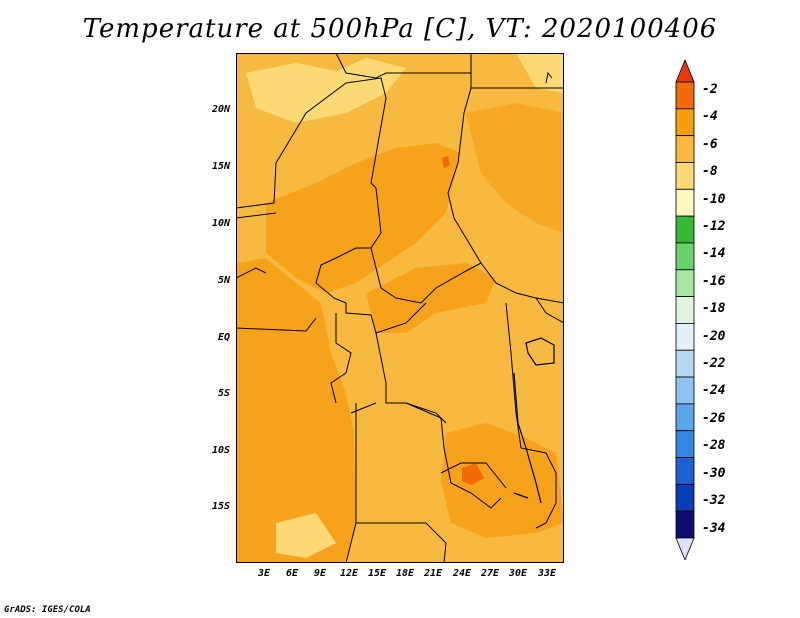 The image size is (800, 618). Describe the element at coordinates (710, 89) in the screenshot. I see `colorbar-label: -2` at that location.